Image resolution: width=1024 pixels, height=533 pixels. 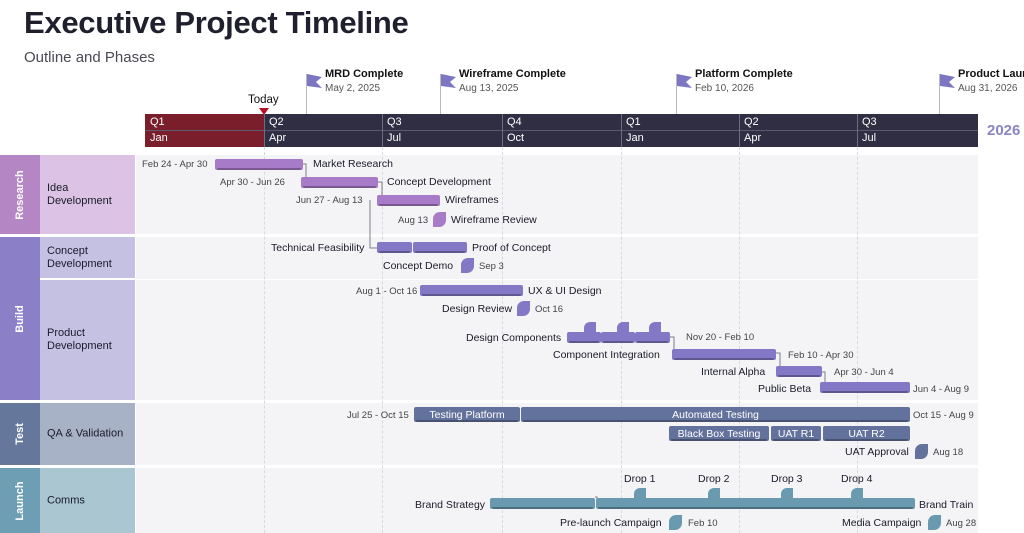 I want to click on task-label: Market Research, so click(x=353, y=164).